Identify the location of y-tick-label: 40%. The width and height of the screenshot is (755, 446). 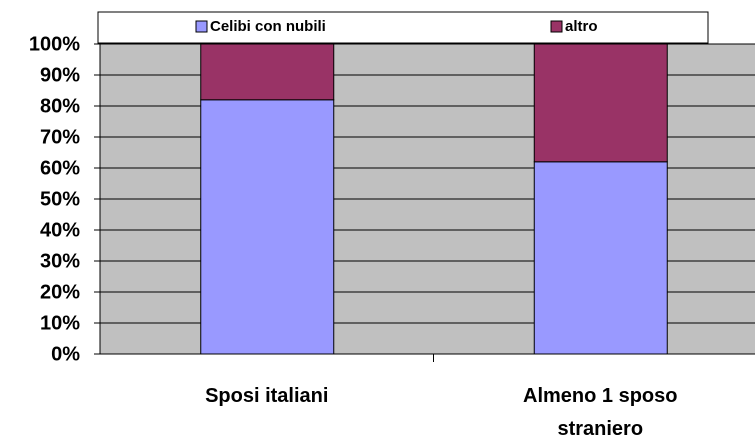
(60, 230).